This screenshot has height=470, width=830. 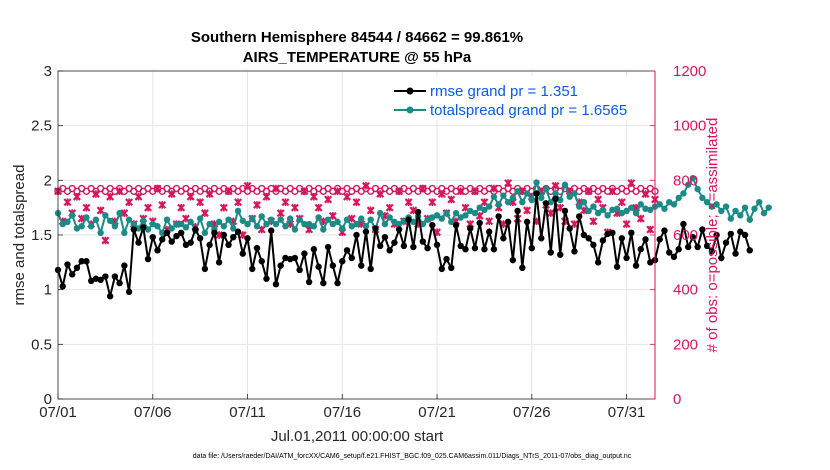 I want to click on y-tick-label: 0.5, so click(x=41, y=344).